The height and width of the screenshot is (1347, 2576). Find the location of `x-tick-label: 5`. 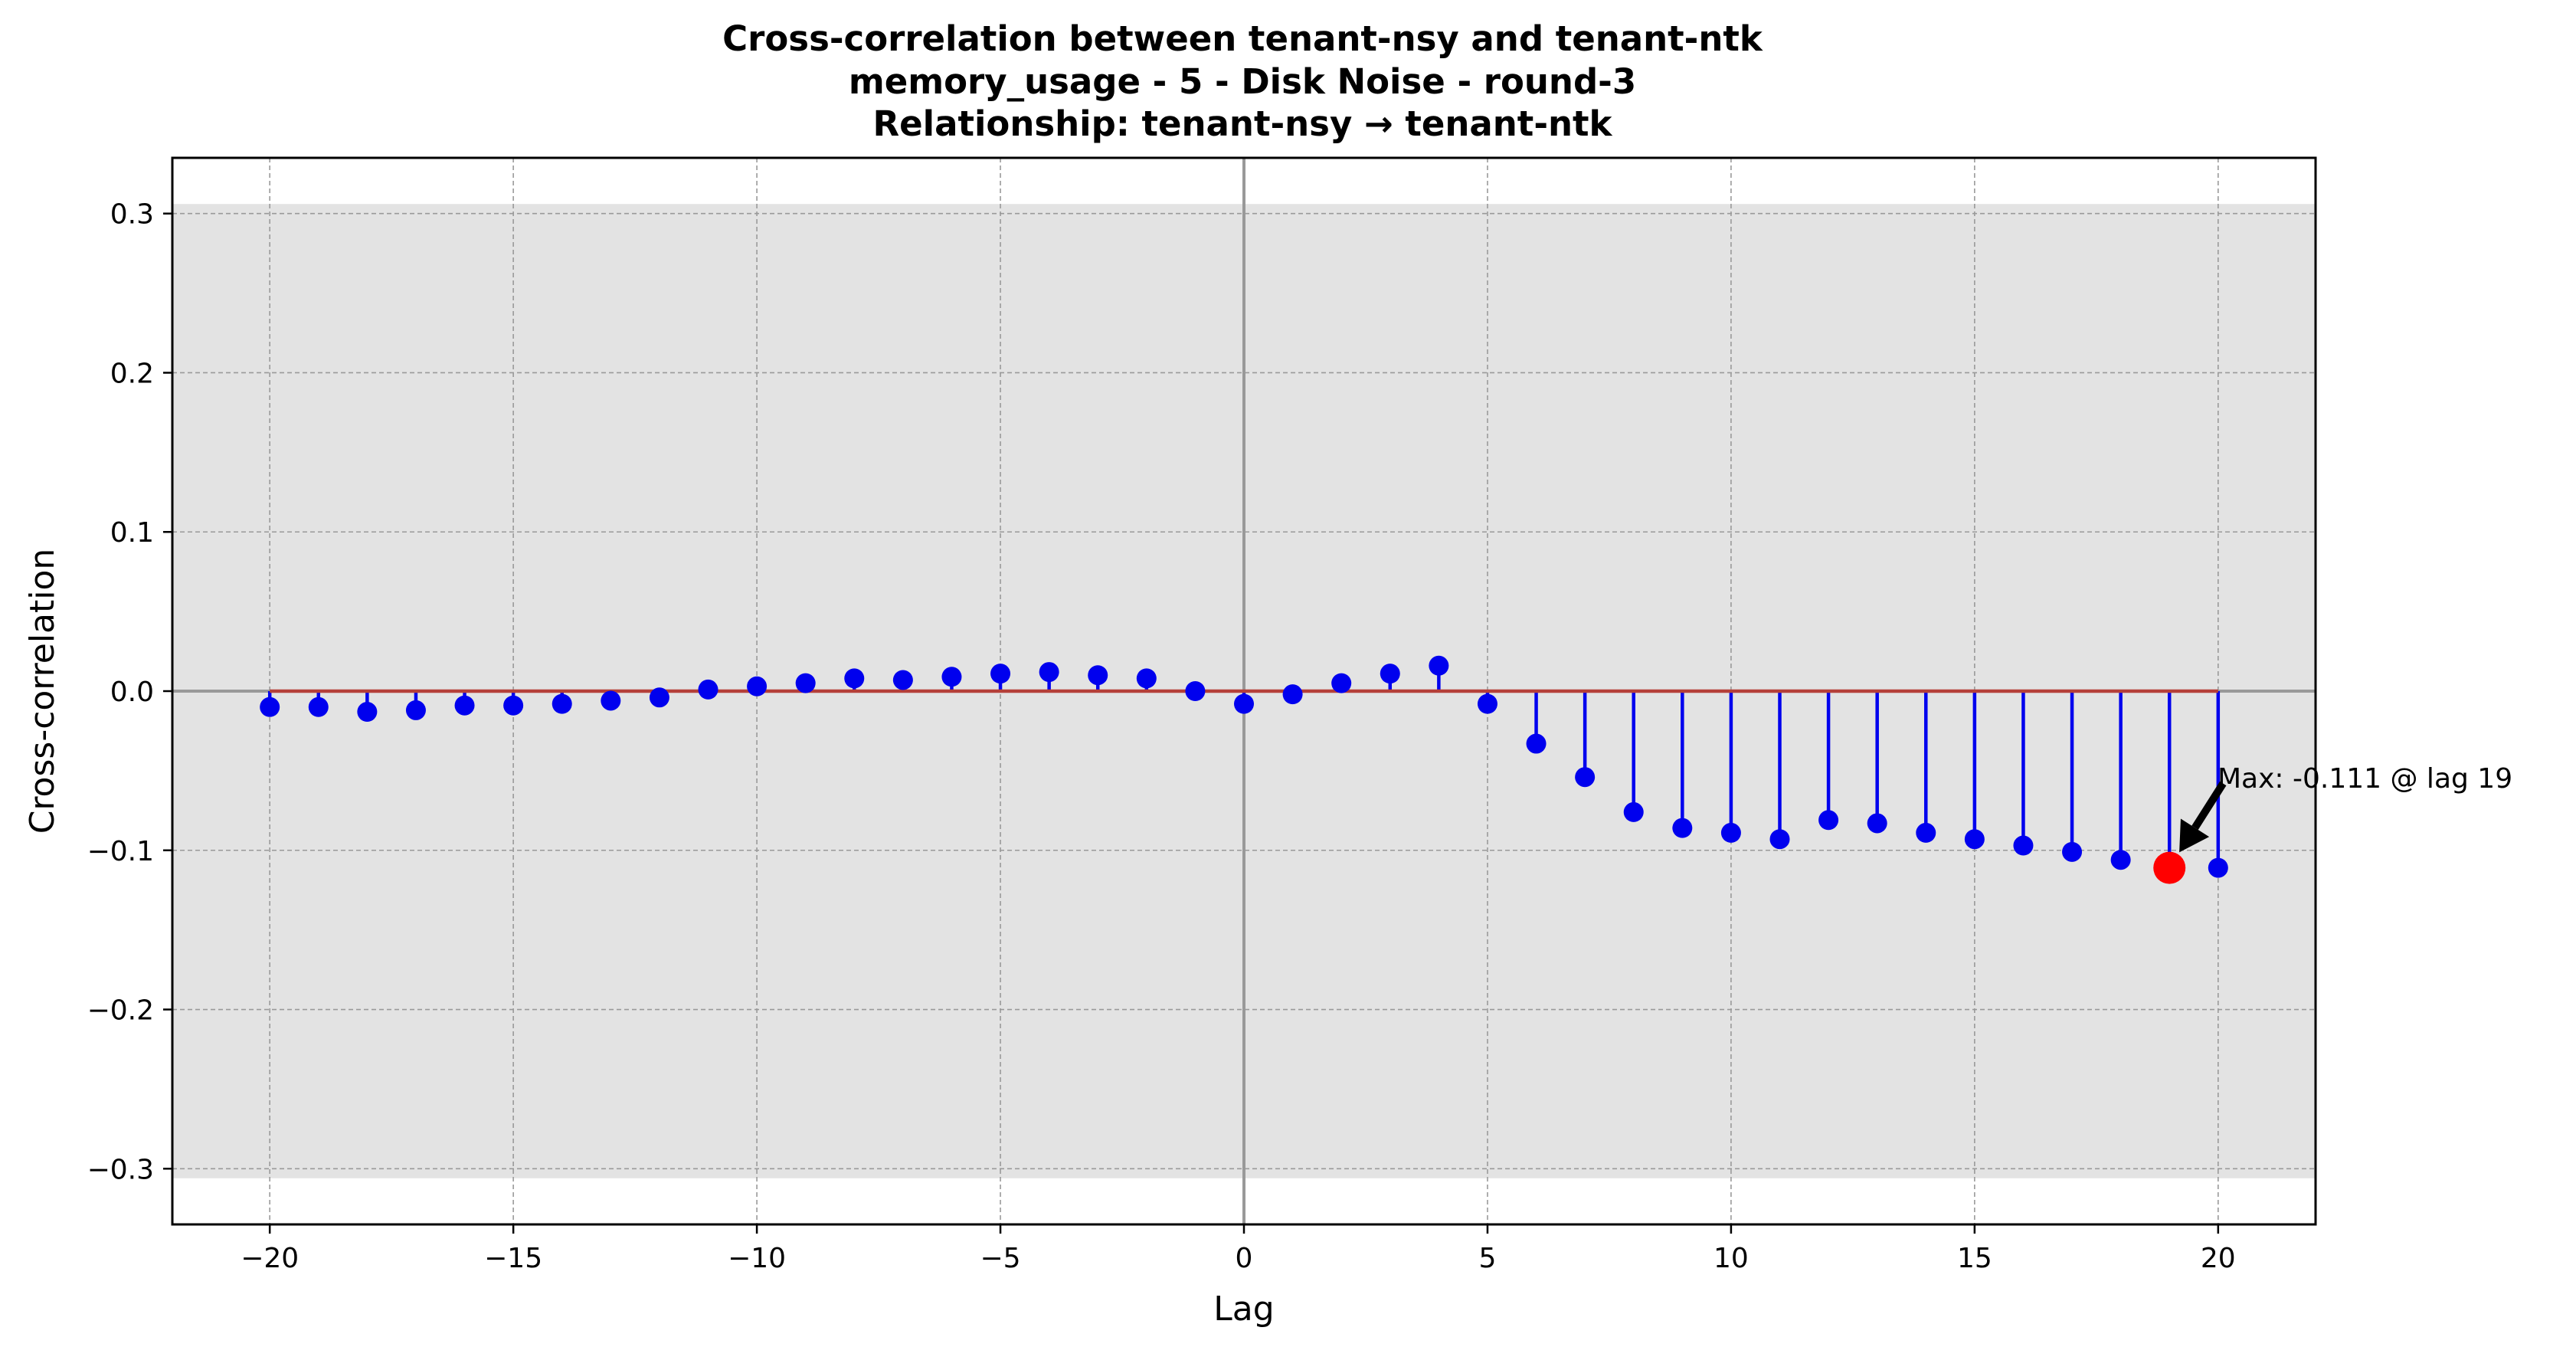

x-tick-label: 5 is located at coordinates (1488, 1258).